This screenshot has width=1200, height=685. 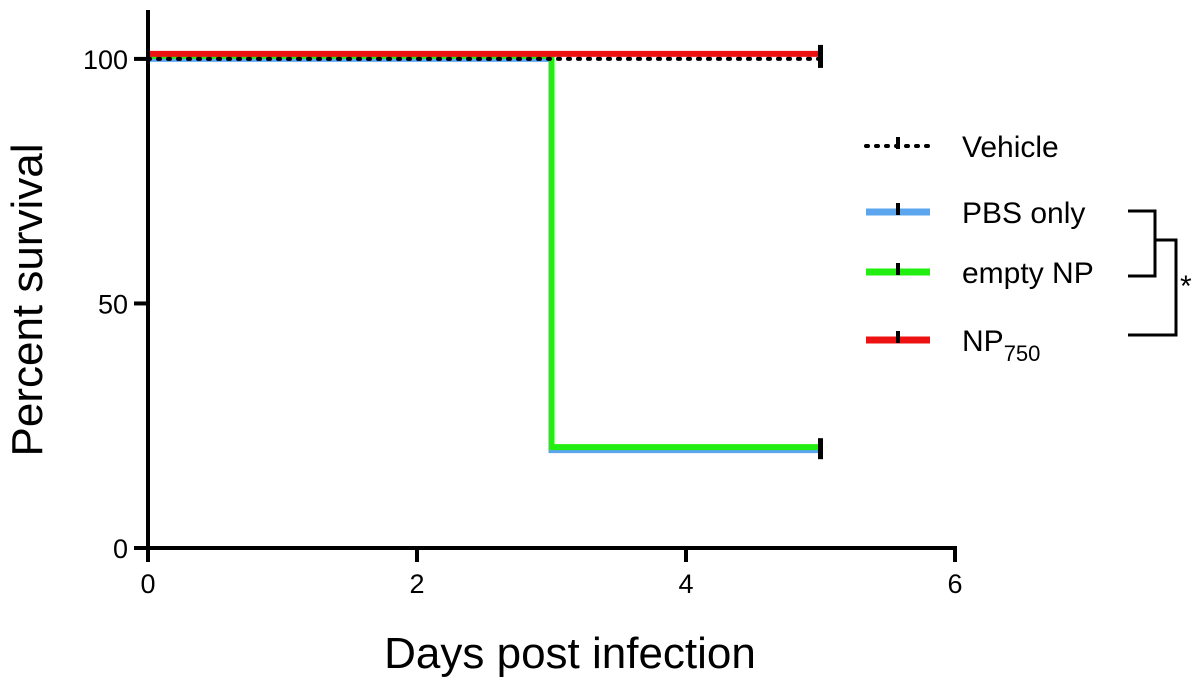 What do you see at coordinates (27, 299) in the screenshot?
I see `y-axis-title: Percent survival` at bounding box center [27, 299].